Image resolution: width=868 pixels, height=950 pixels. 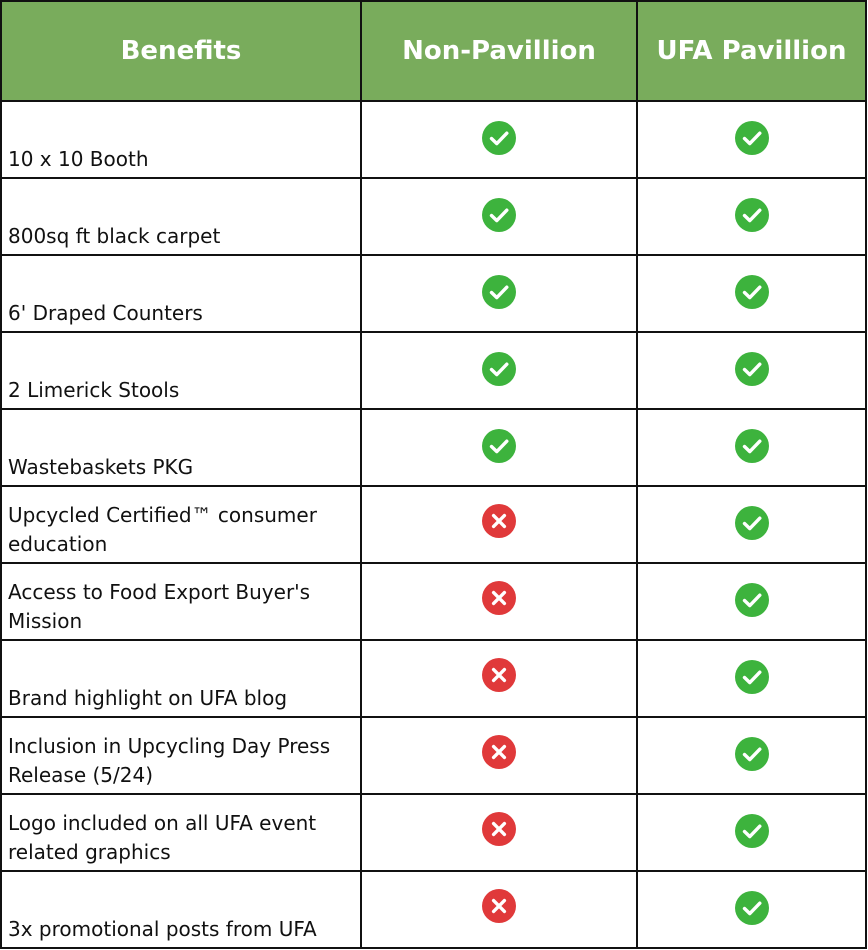 I want to click on table-row: 3x promotional posts from UFA, so click(x=433, y=909).